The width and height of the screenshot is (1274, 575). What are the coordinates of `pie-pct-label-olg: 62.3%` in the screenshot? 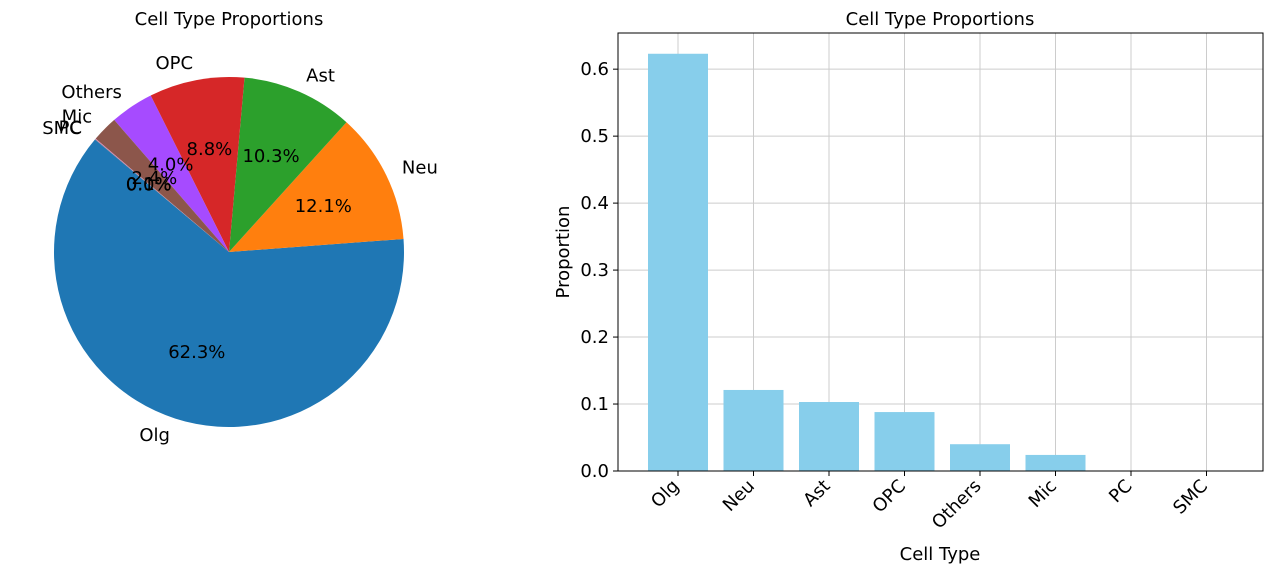 It's located at (196, 352).